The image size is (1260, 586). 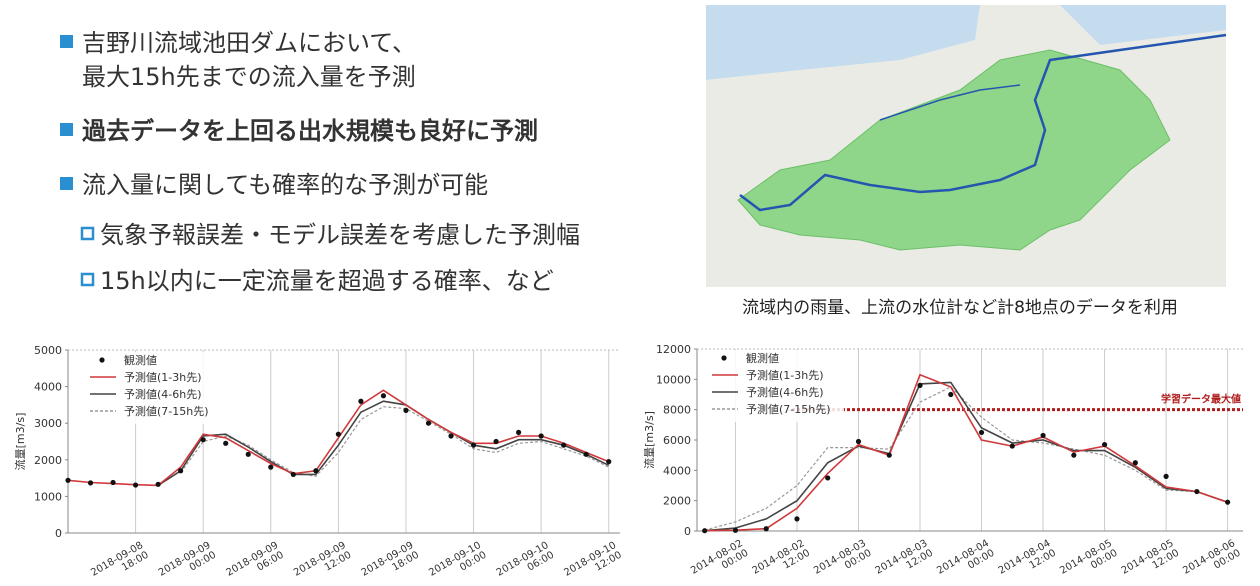 What do you see at coordinates (677, 410) in the screenshot?
I see `y-tick-label: 8000` at bounding box center [677, 410].